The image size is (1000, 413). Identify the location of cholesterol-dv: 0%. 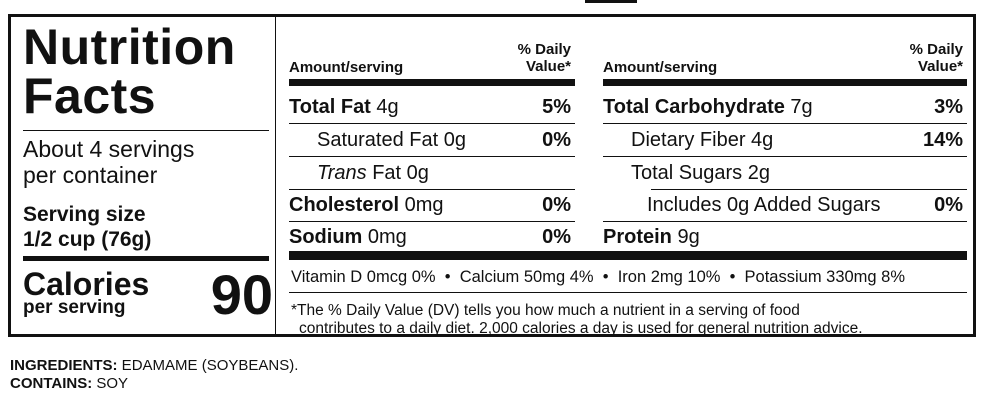
(556, 205).